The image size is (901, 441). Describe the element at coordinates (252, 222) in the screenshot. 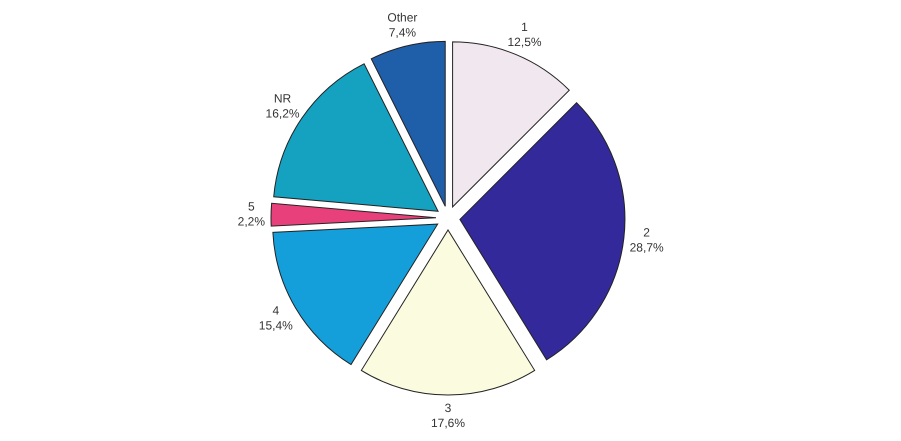

I see `data-label: 2,2%` at that location.